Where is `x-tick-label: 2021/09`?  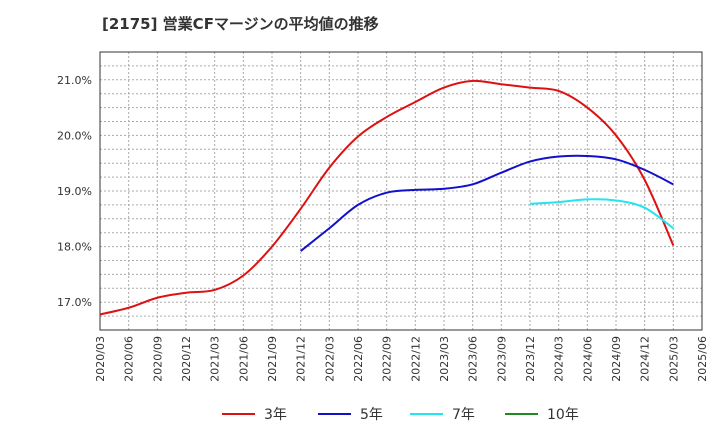
x-tick-label: 2021/09 is located at coordinates (272, 359).